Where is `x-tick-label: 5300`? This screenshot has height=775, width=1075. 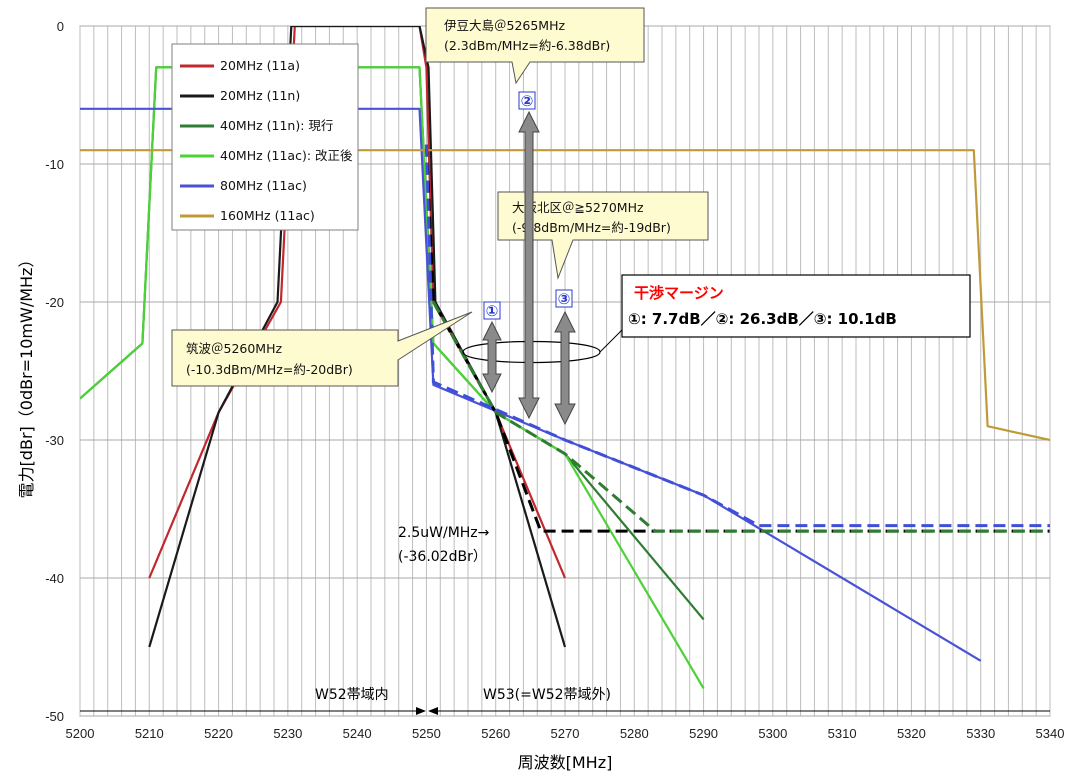
x-tick-label: 5300 is located at coordinates (772, 733).